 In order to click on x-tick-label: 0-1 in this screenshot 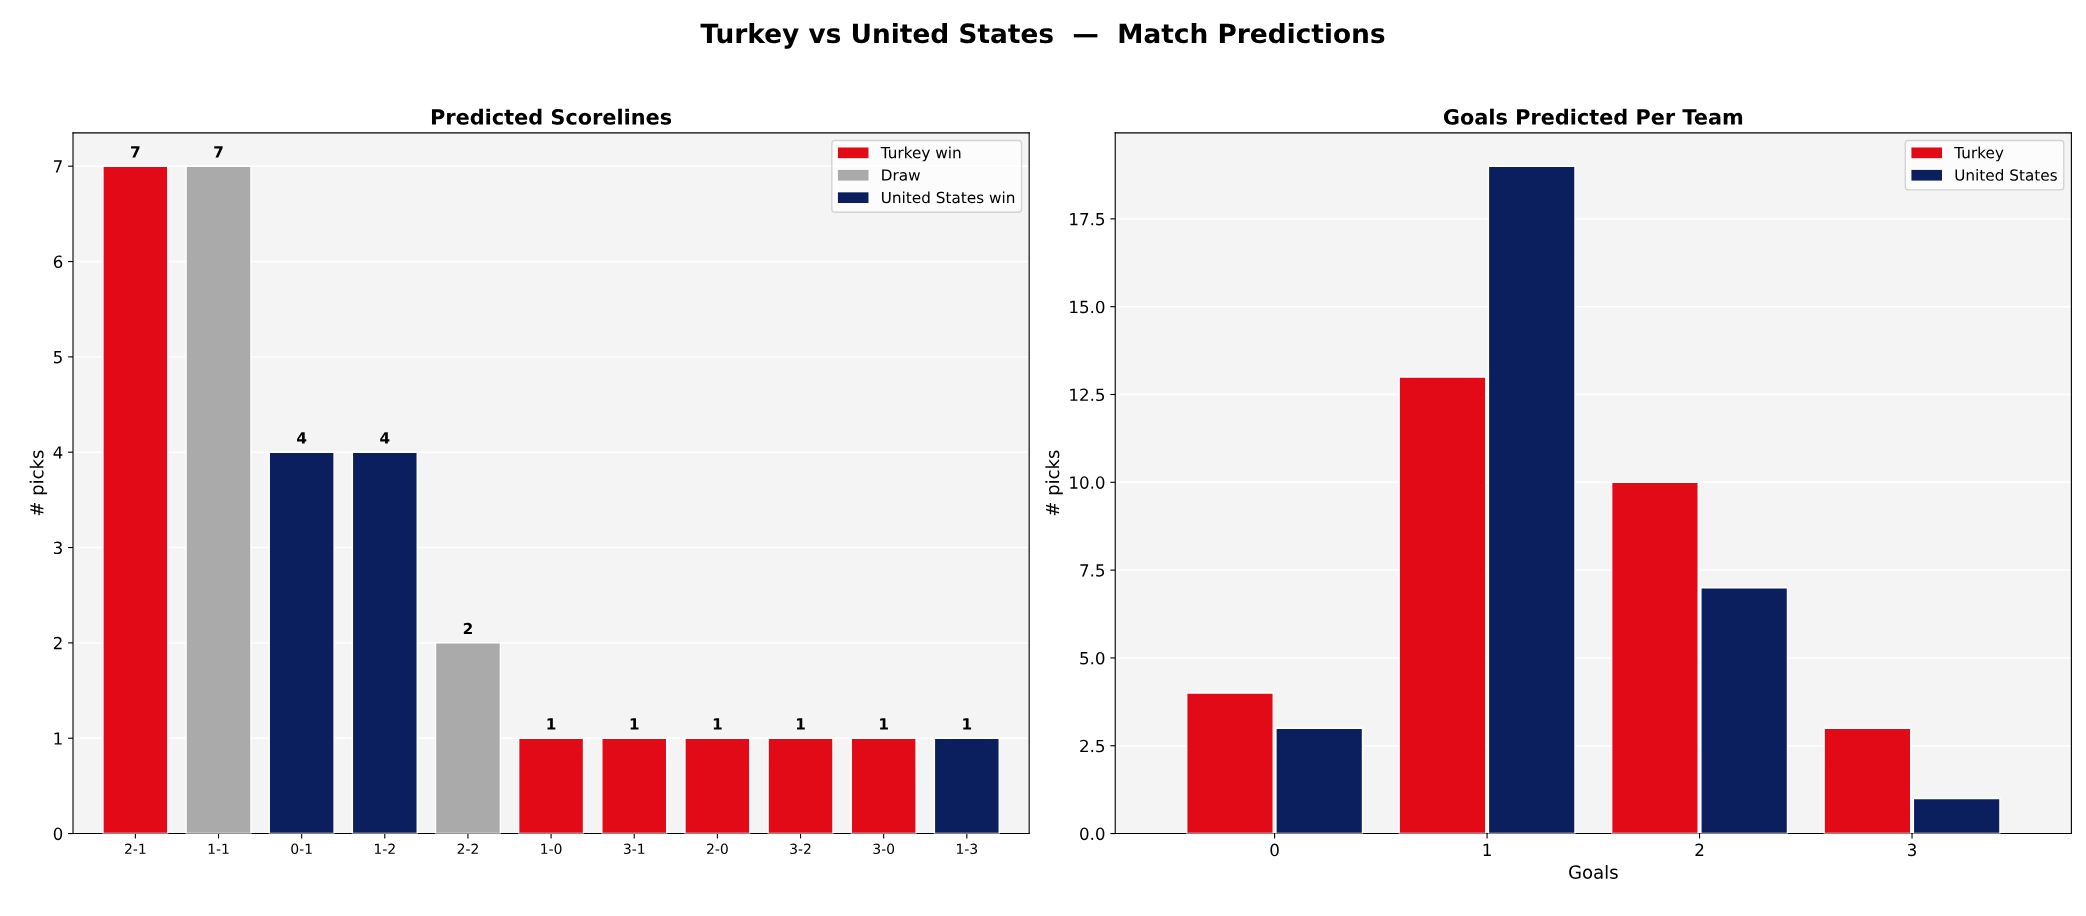, I will do `click(301, 849)`.